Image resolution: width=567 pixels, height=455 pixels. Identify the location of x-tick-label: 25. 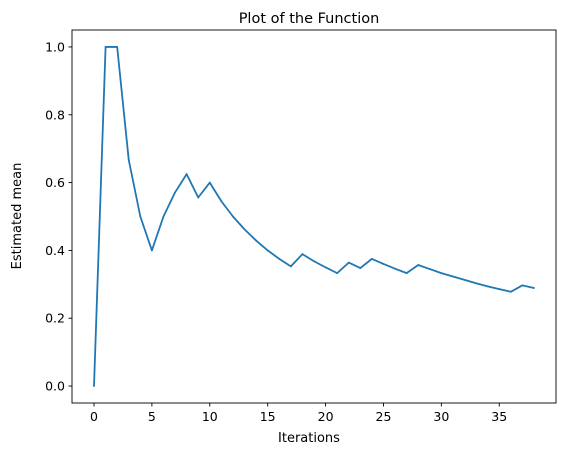
(384, 416).